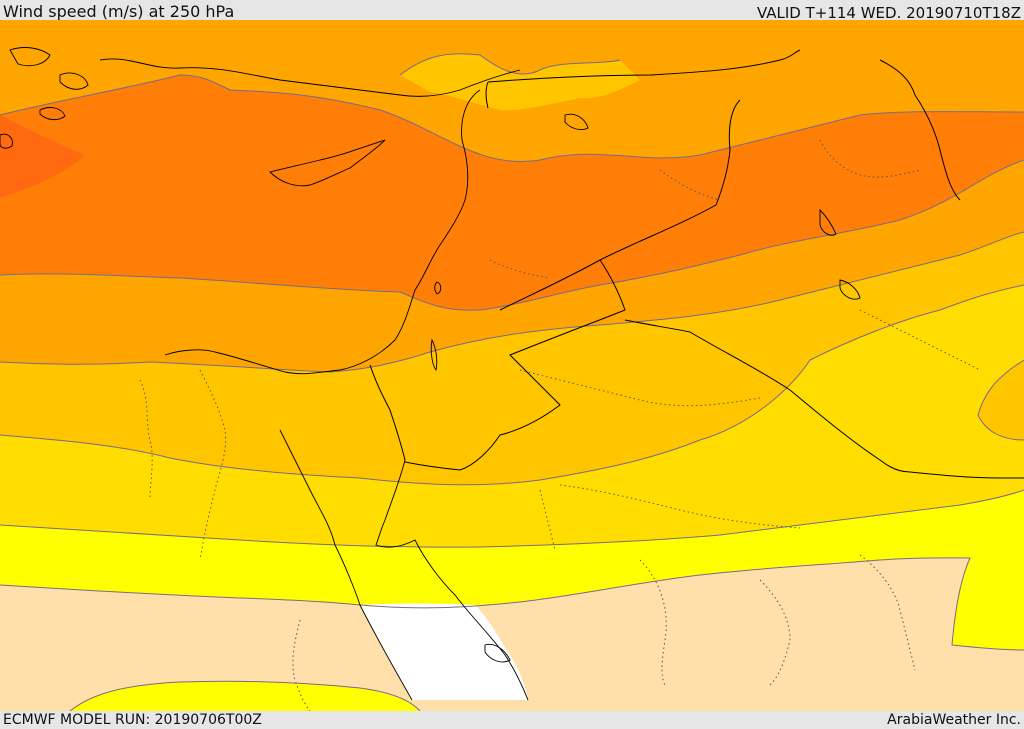 The height and width of the screenshot is (729, 1024). I want to click on map-title: Wind speed (m/s) at 250 hPa, so click(119, 11).